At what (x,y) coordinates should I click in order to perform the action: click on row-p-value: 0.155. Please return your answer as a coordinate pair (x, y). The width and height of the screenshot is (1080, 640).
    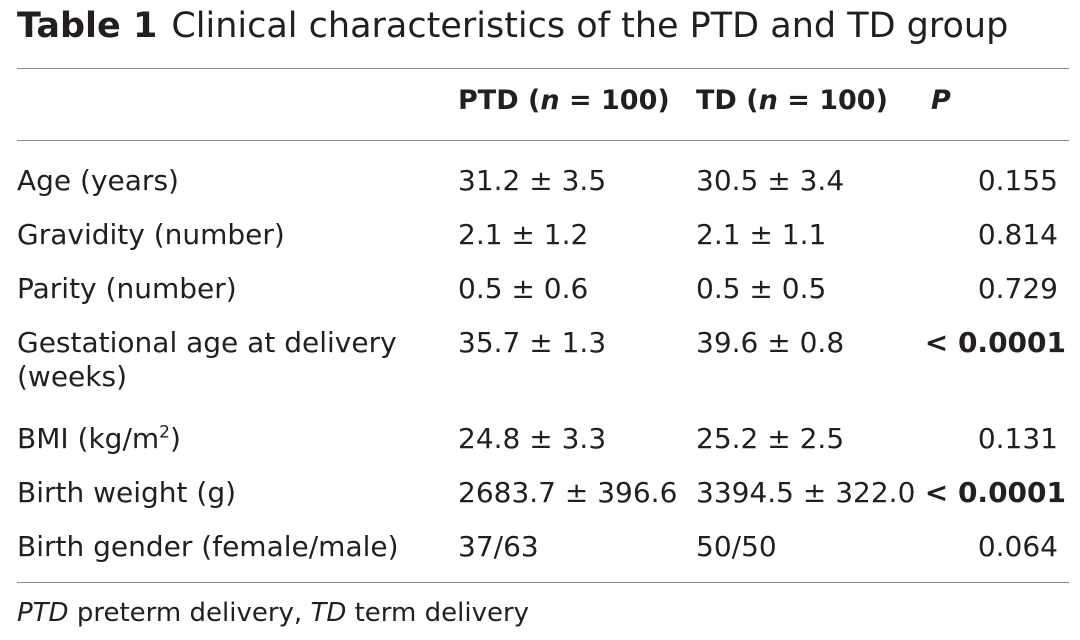
    Looking at the image, I should click on (1017, 180).